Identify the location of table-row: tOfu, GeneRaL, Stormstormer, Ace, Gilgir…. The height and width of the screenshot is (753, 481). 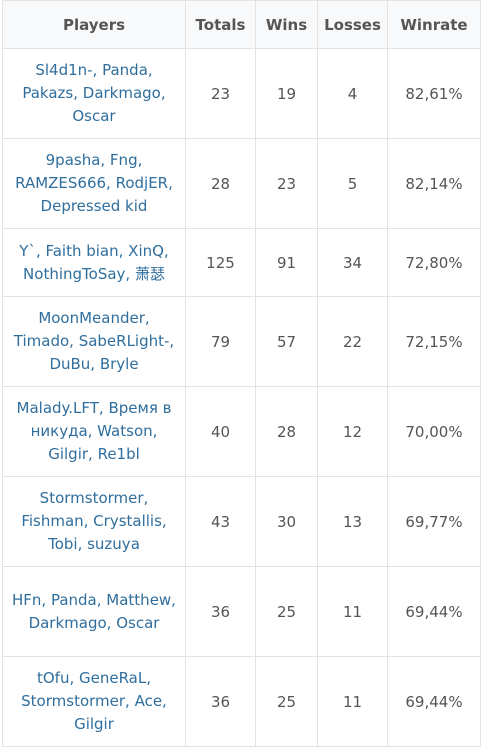
(241, 701).